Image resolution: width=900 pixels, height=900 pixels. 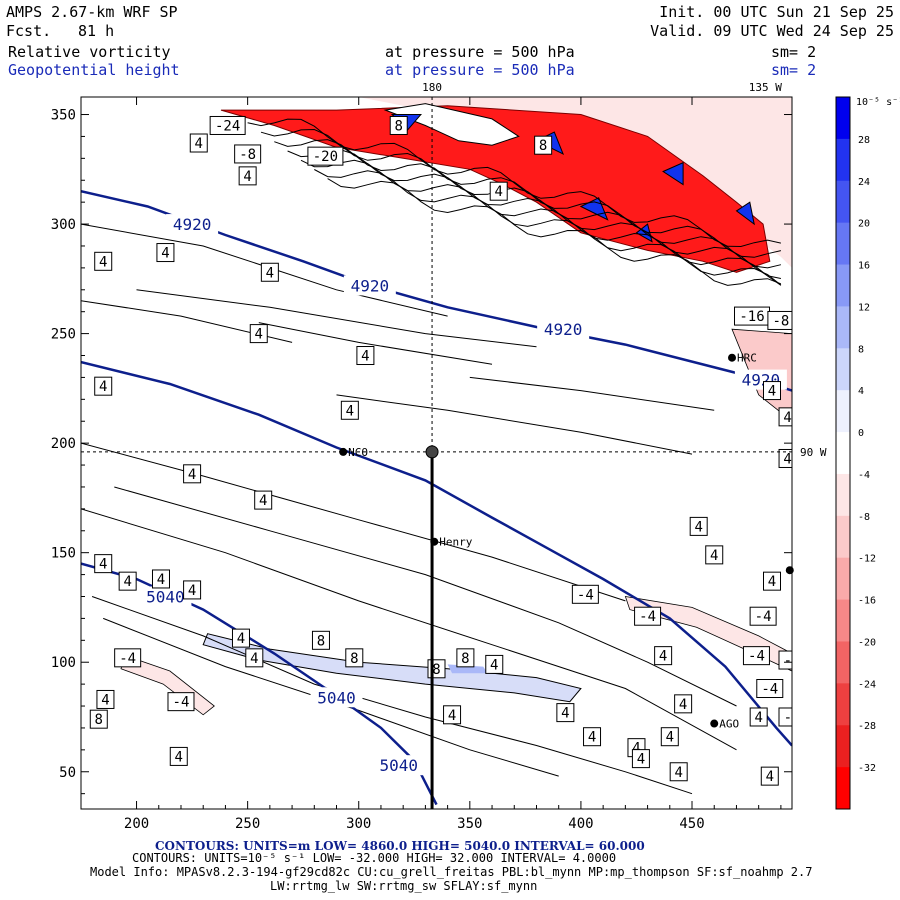 I want to click on field-vorticity: Relative vorticity, so click(x=89, y=52).